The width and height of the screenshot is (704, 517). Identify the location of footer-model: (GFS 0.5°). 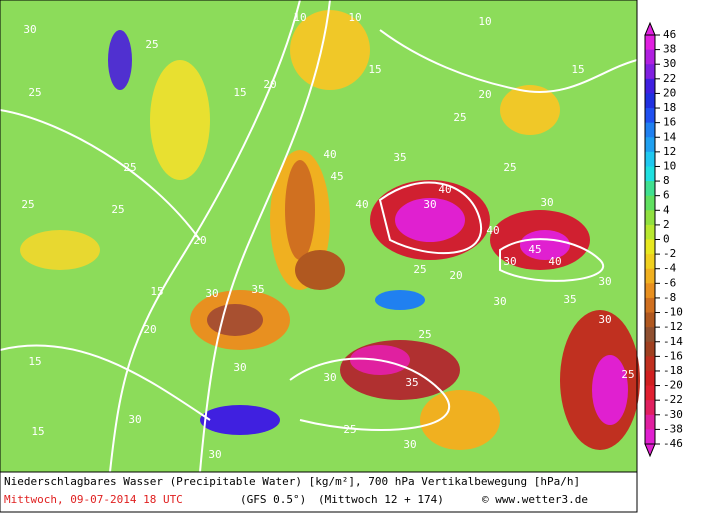
(273, 499).